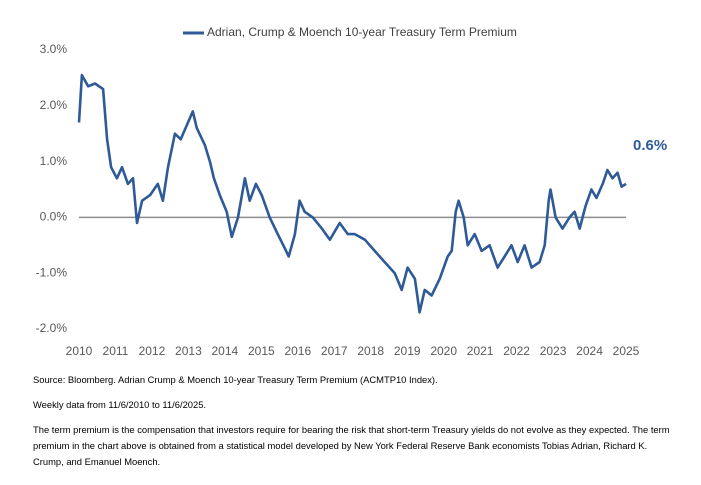 This screenshot has width=701, height=485. I want to click on y-tick-label: -1.0%, so click(52, 272).